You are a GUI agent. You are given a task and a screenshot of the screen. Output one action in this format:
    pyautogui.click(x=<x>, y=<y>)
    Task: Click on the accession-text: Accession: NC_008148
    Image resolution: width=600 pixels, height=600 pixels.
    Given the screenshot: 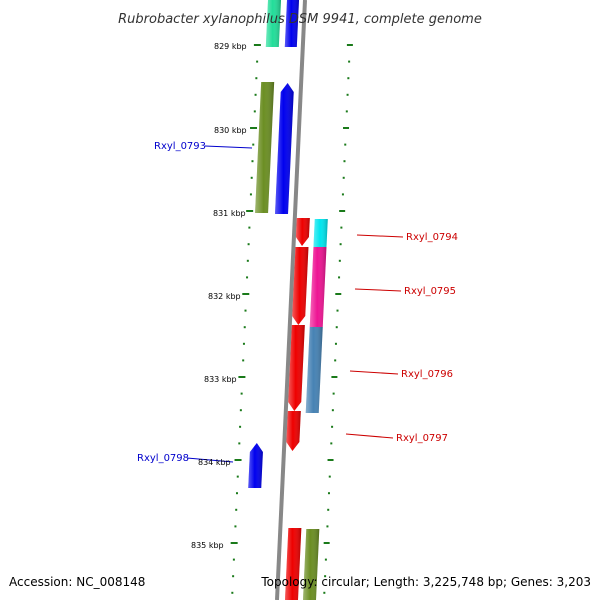 What is the action you would take?
    pyautogui.click(x=77, y=582)
    